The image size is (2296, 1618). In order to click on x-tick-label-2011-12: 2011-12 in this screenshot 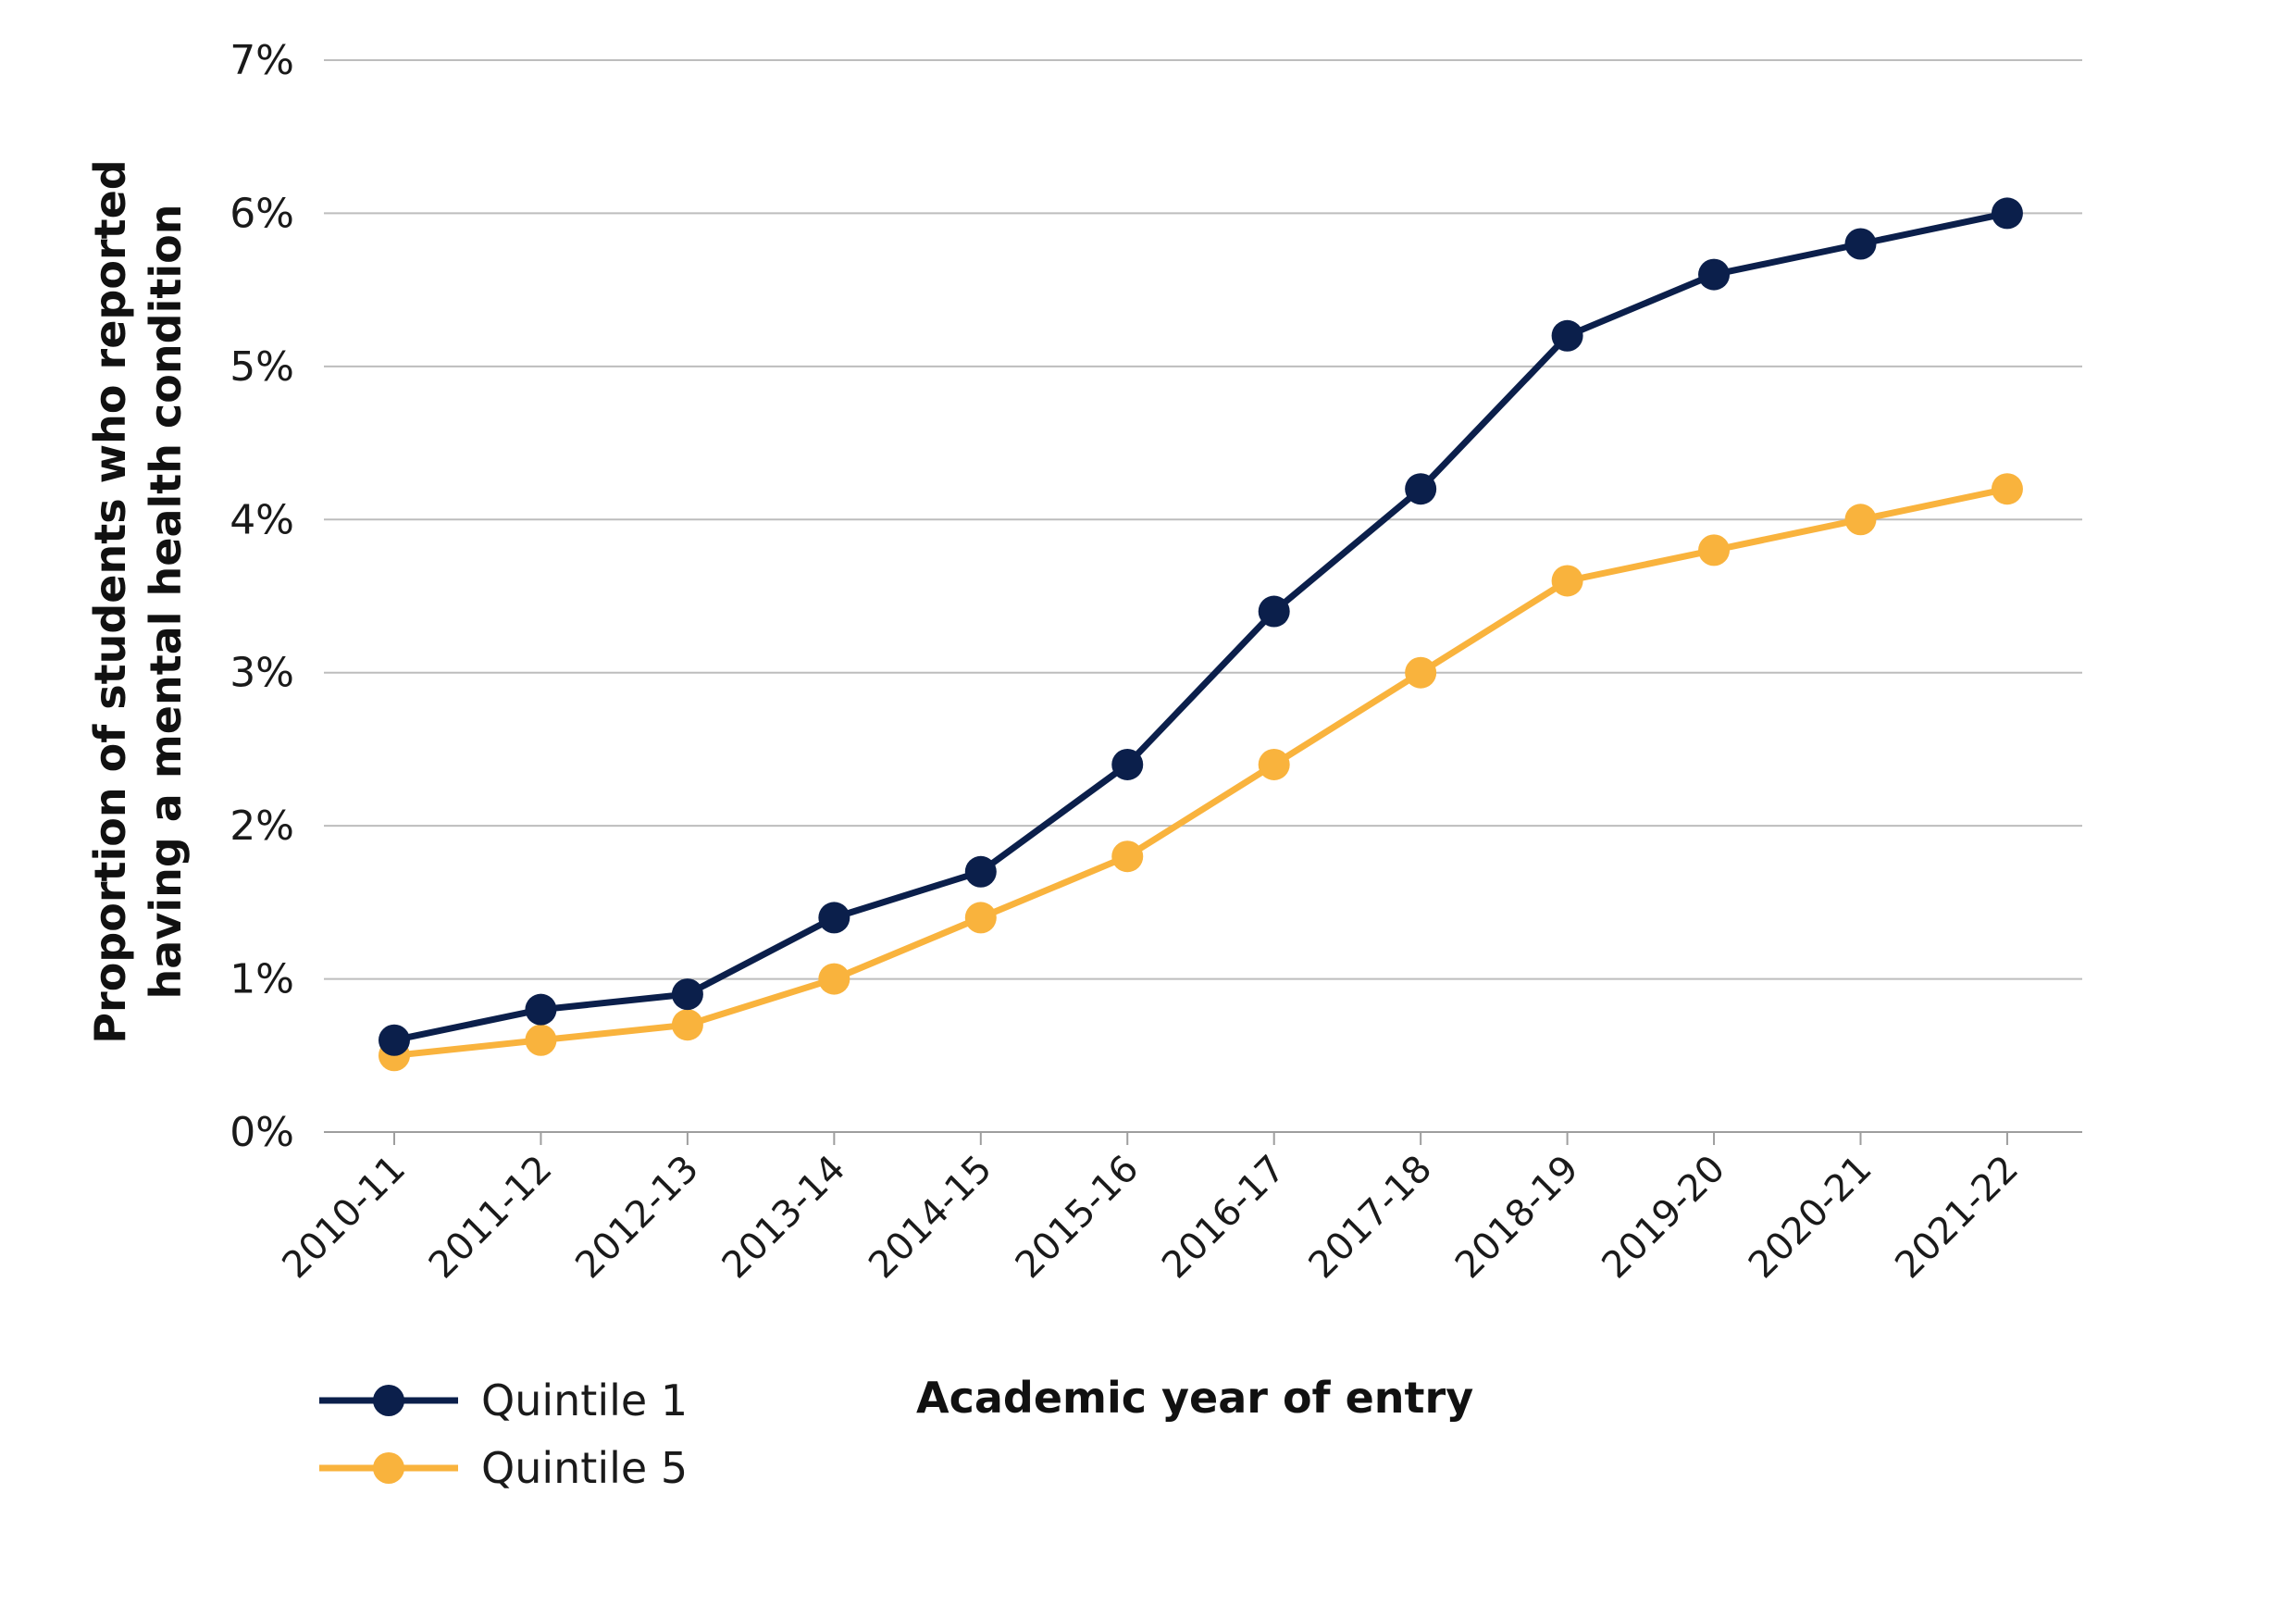, I will do `click(491, 1218)`.